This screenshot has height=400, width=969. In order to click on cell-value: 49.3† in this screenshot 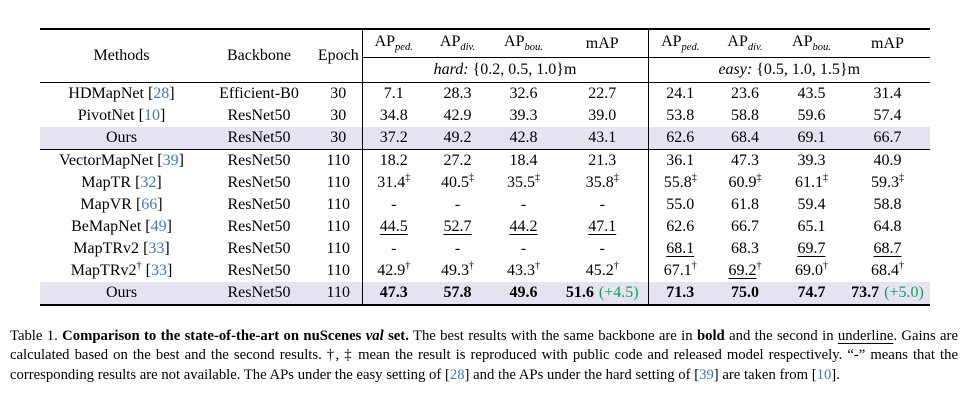, I will do `click(457, 269)`.